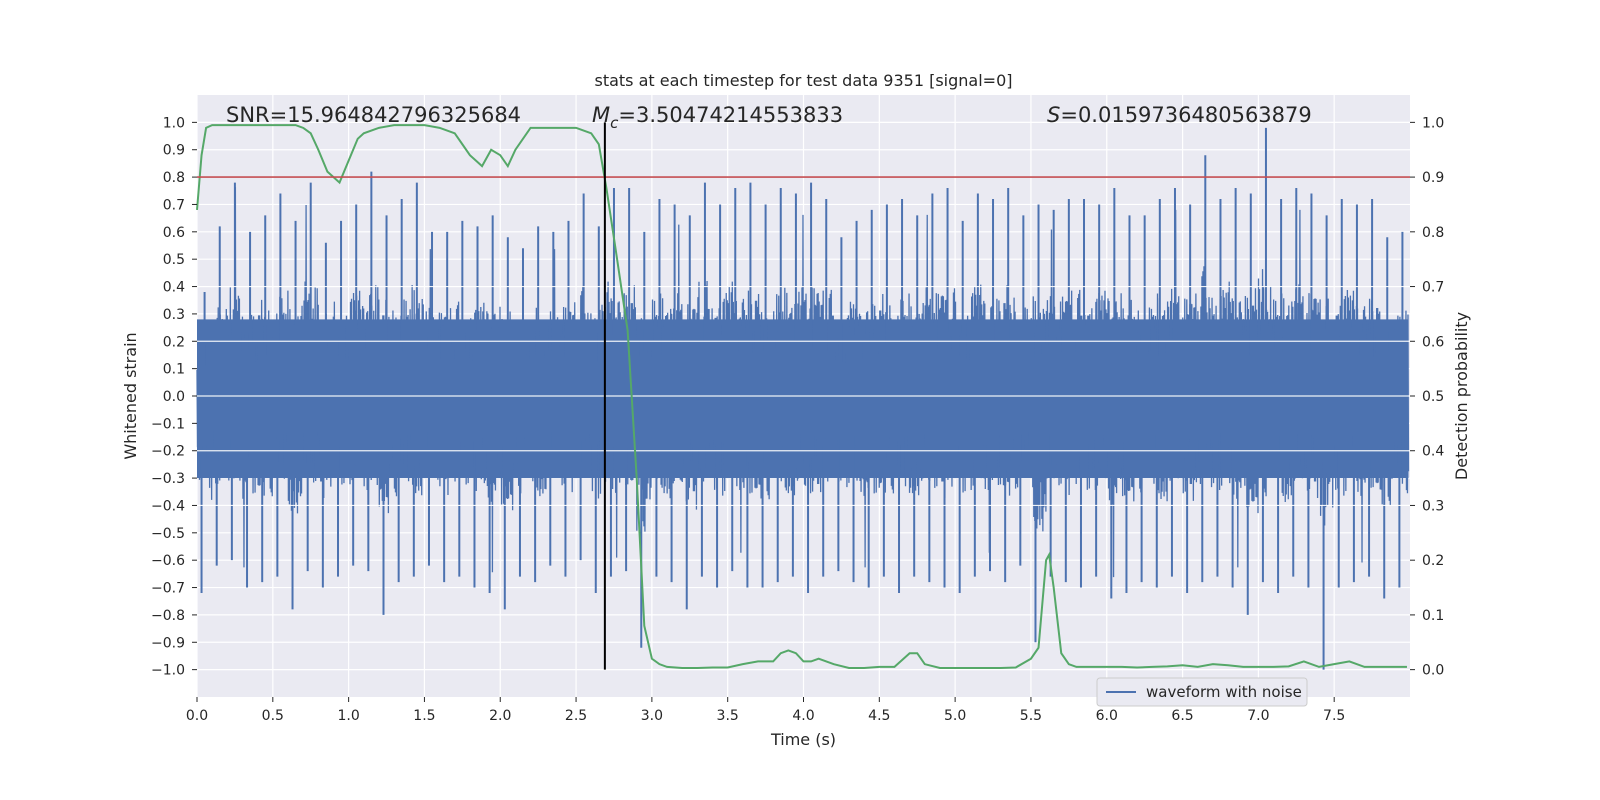 This screenshot has height=800, width=1600. I want to click on mc-value: =3.50474214553833, so click(730, 115).